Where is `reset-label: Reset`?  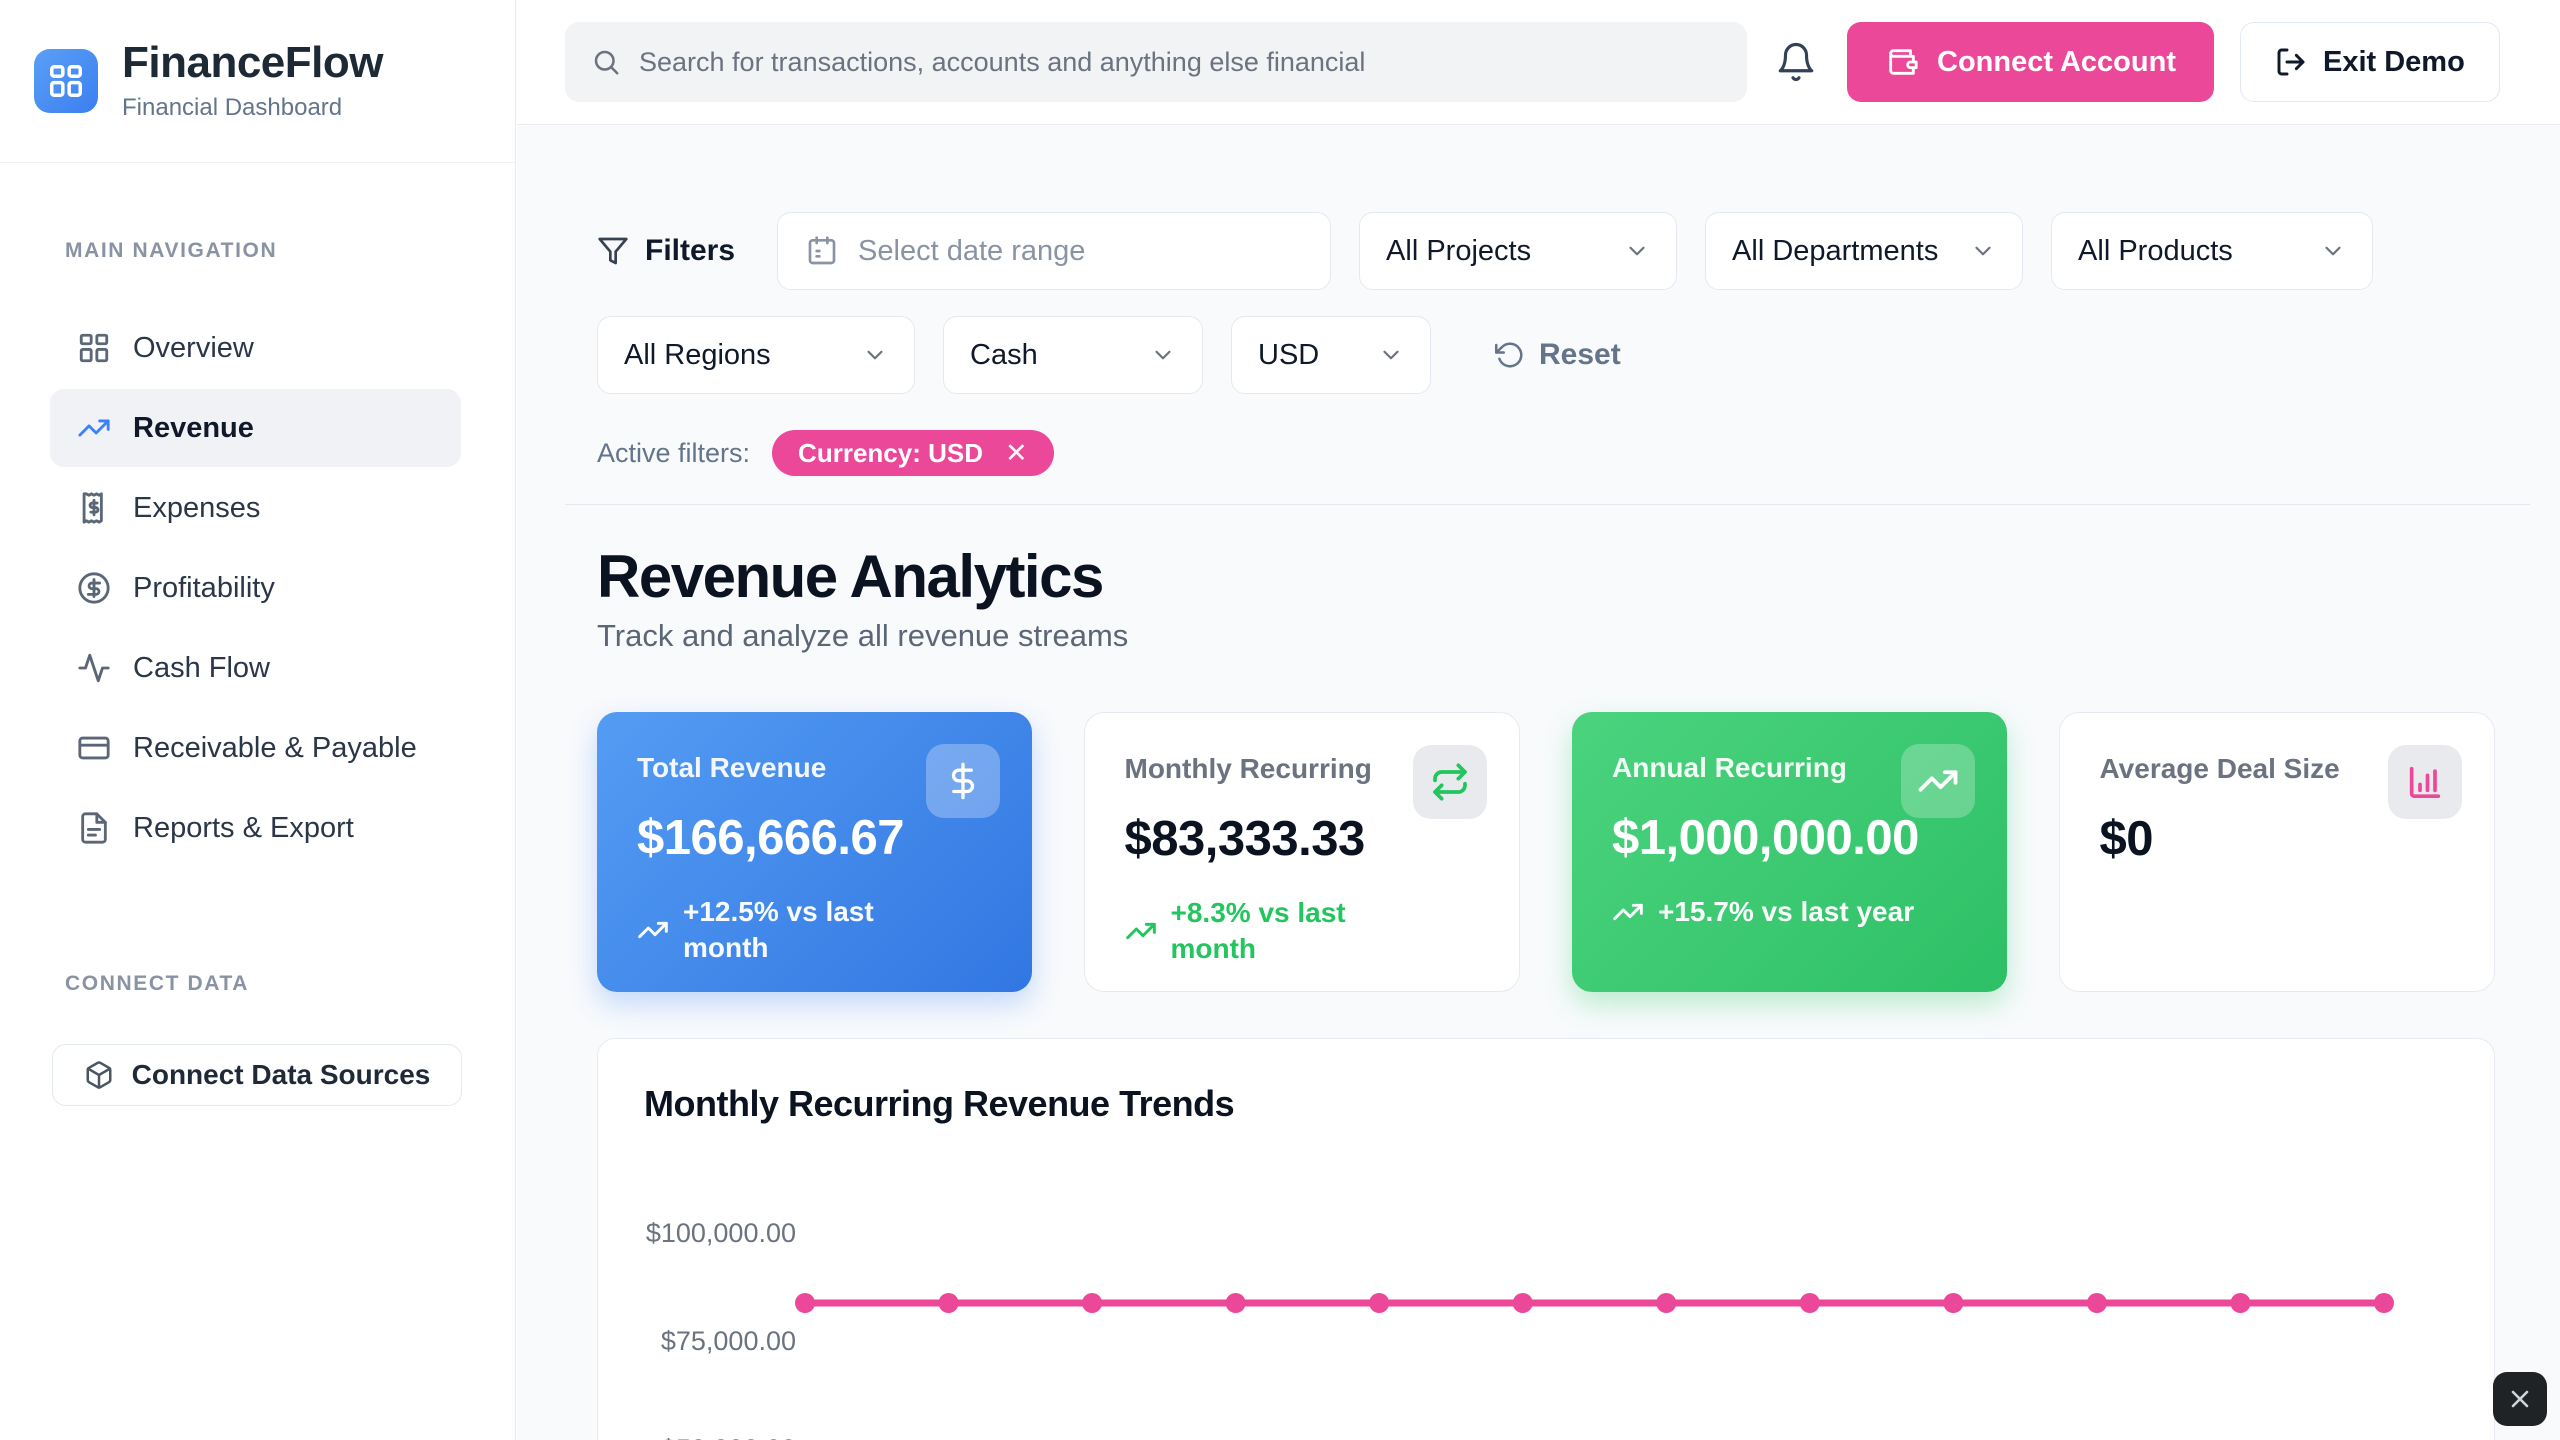 reset-label: Reset is located at coordinates (1580, 354).